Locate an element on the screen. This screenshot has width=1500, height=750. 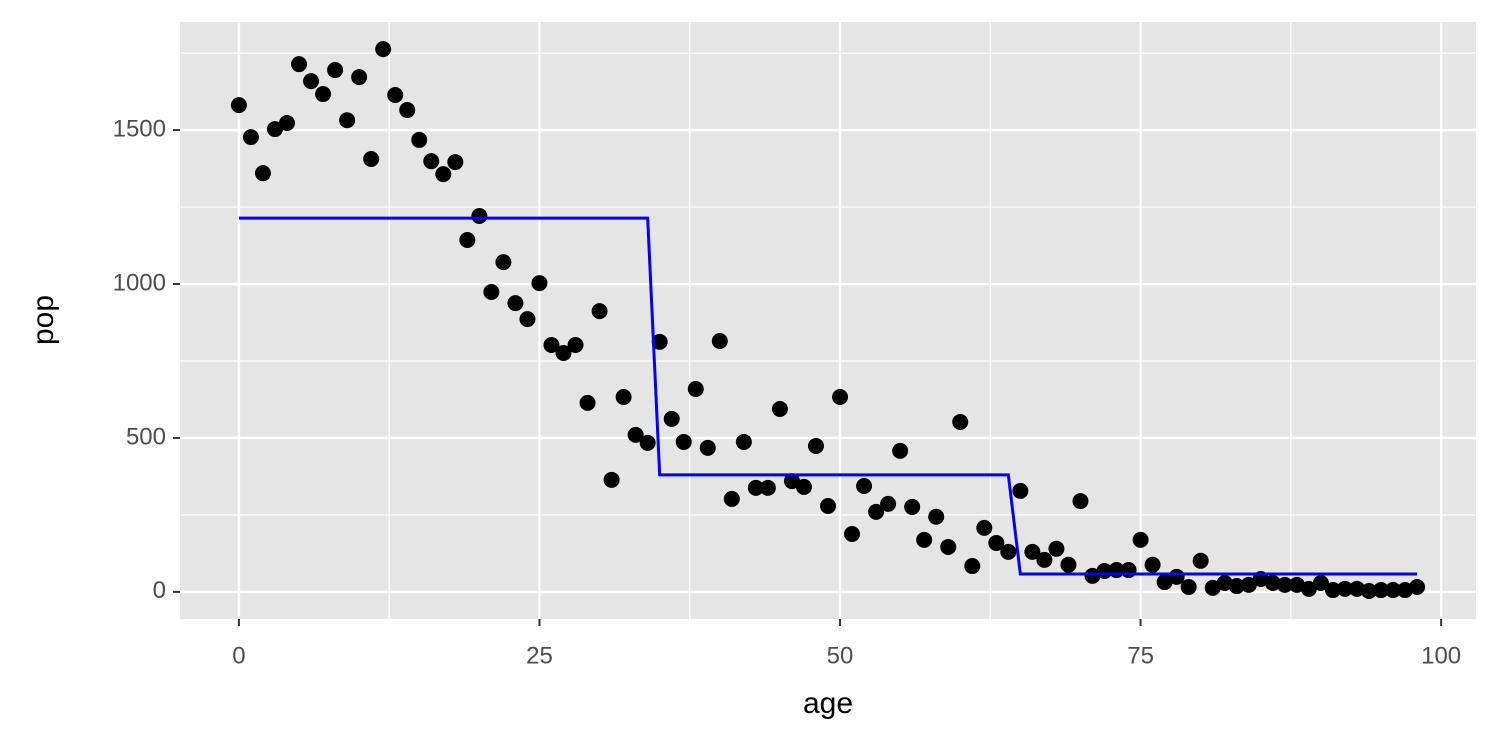
y-axis-title: pop is located at coordinates (43, 320).